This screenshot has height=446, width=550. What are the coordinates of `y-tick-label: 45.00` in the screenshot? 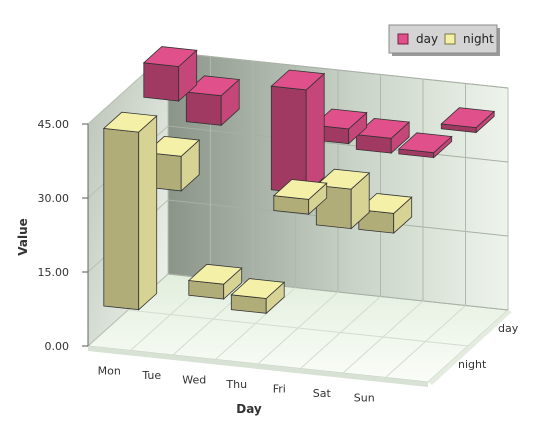 It's located at (54, 124).